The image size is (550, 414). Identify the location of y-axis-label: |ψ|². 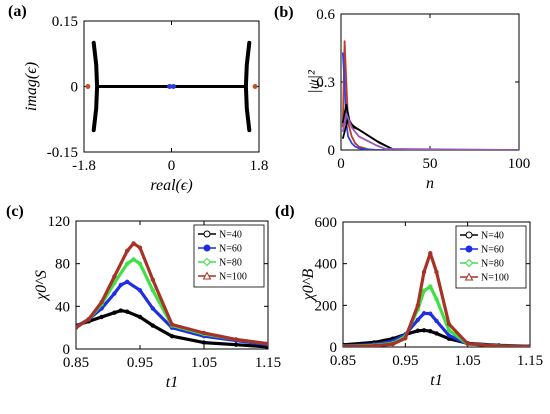
(314, 81).